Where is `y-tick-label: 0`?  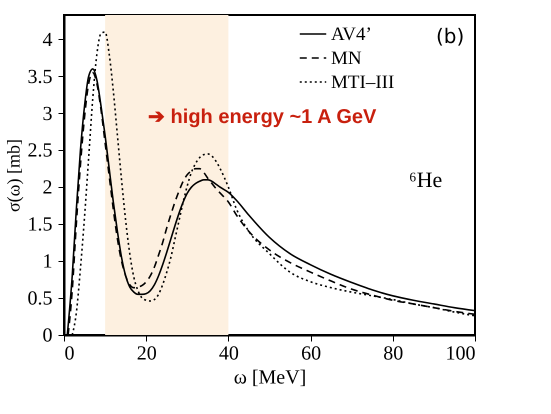 y-tick-label: 0 is located at coordinates (47, 335).